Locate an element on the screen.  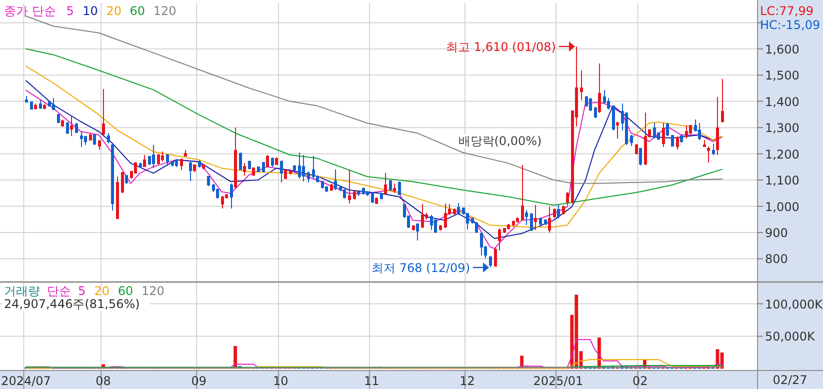
y-tick-label: 1,100 is located at coordinates (782, 181).